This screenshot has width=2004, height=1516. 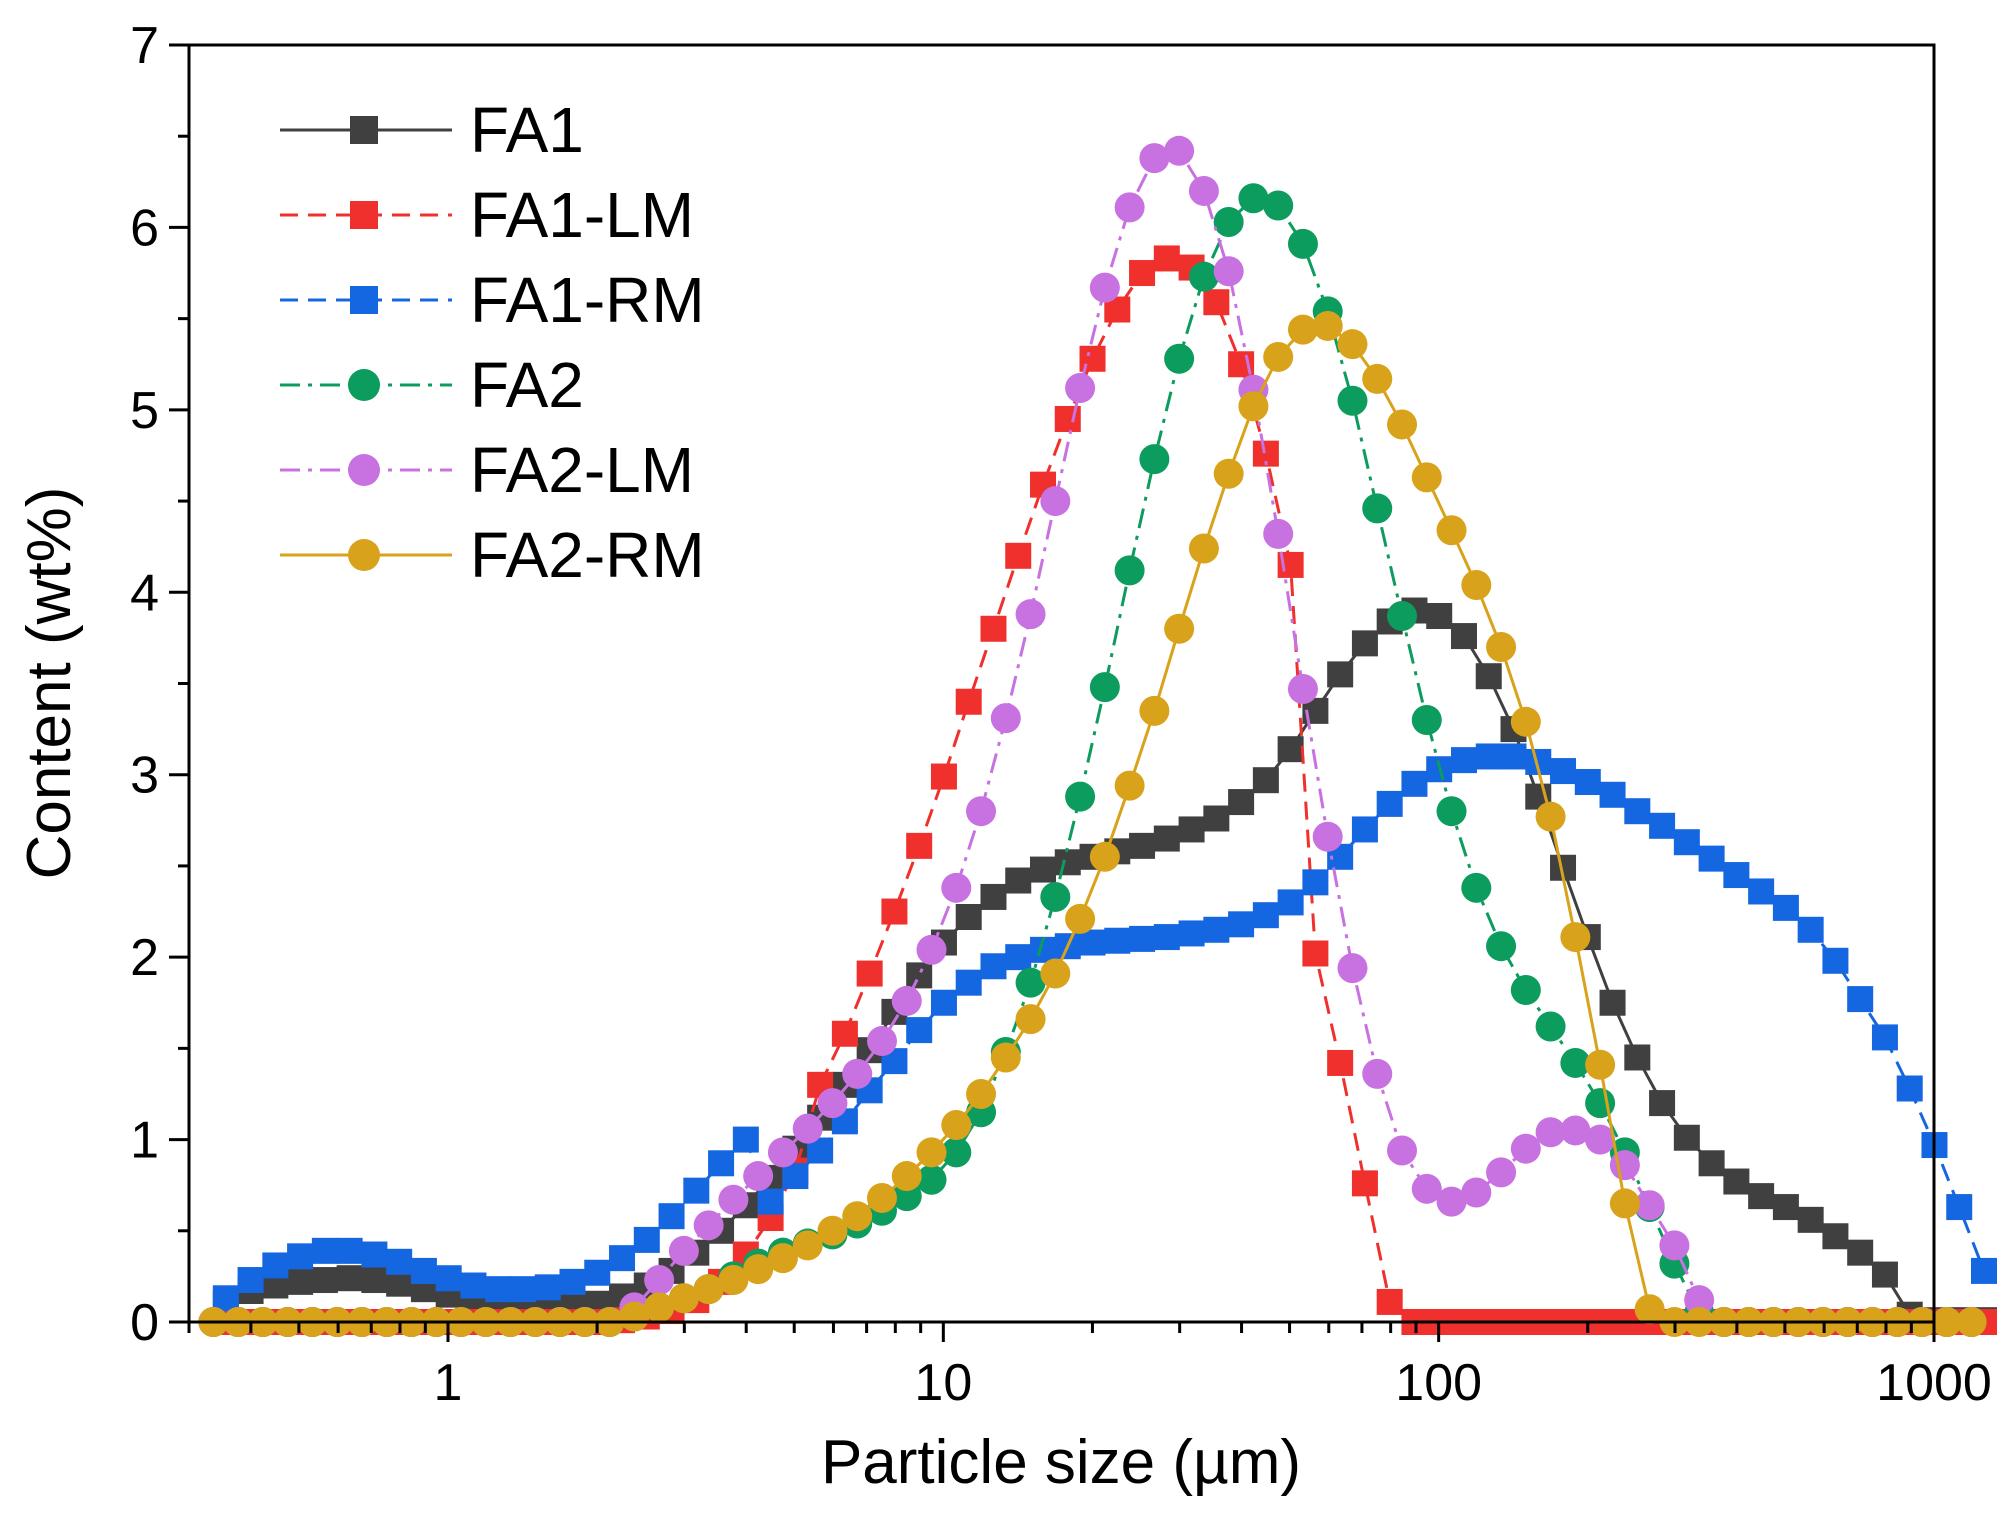 What do you see at coordinates (144, 228) in the screenshot?
I see `y-tick-label: 6` at bounding box center [144, 228].